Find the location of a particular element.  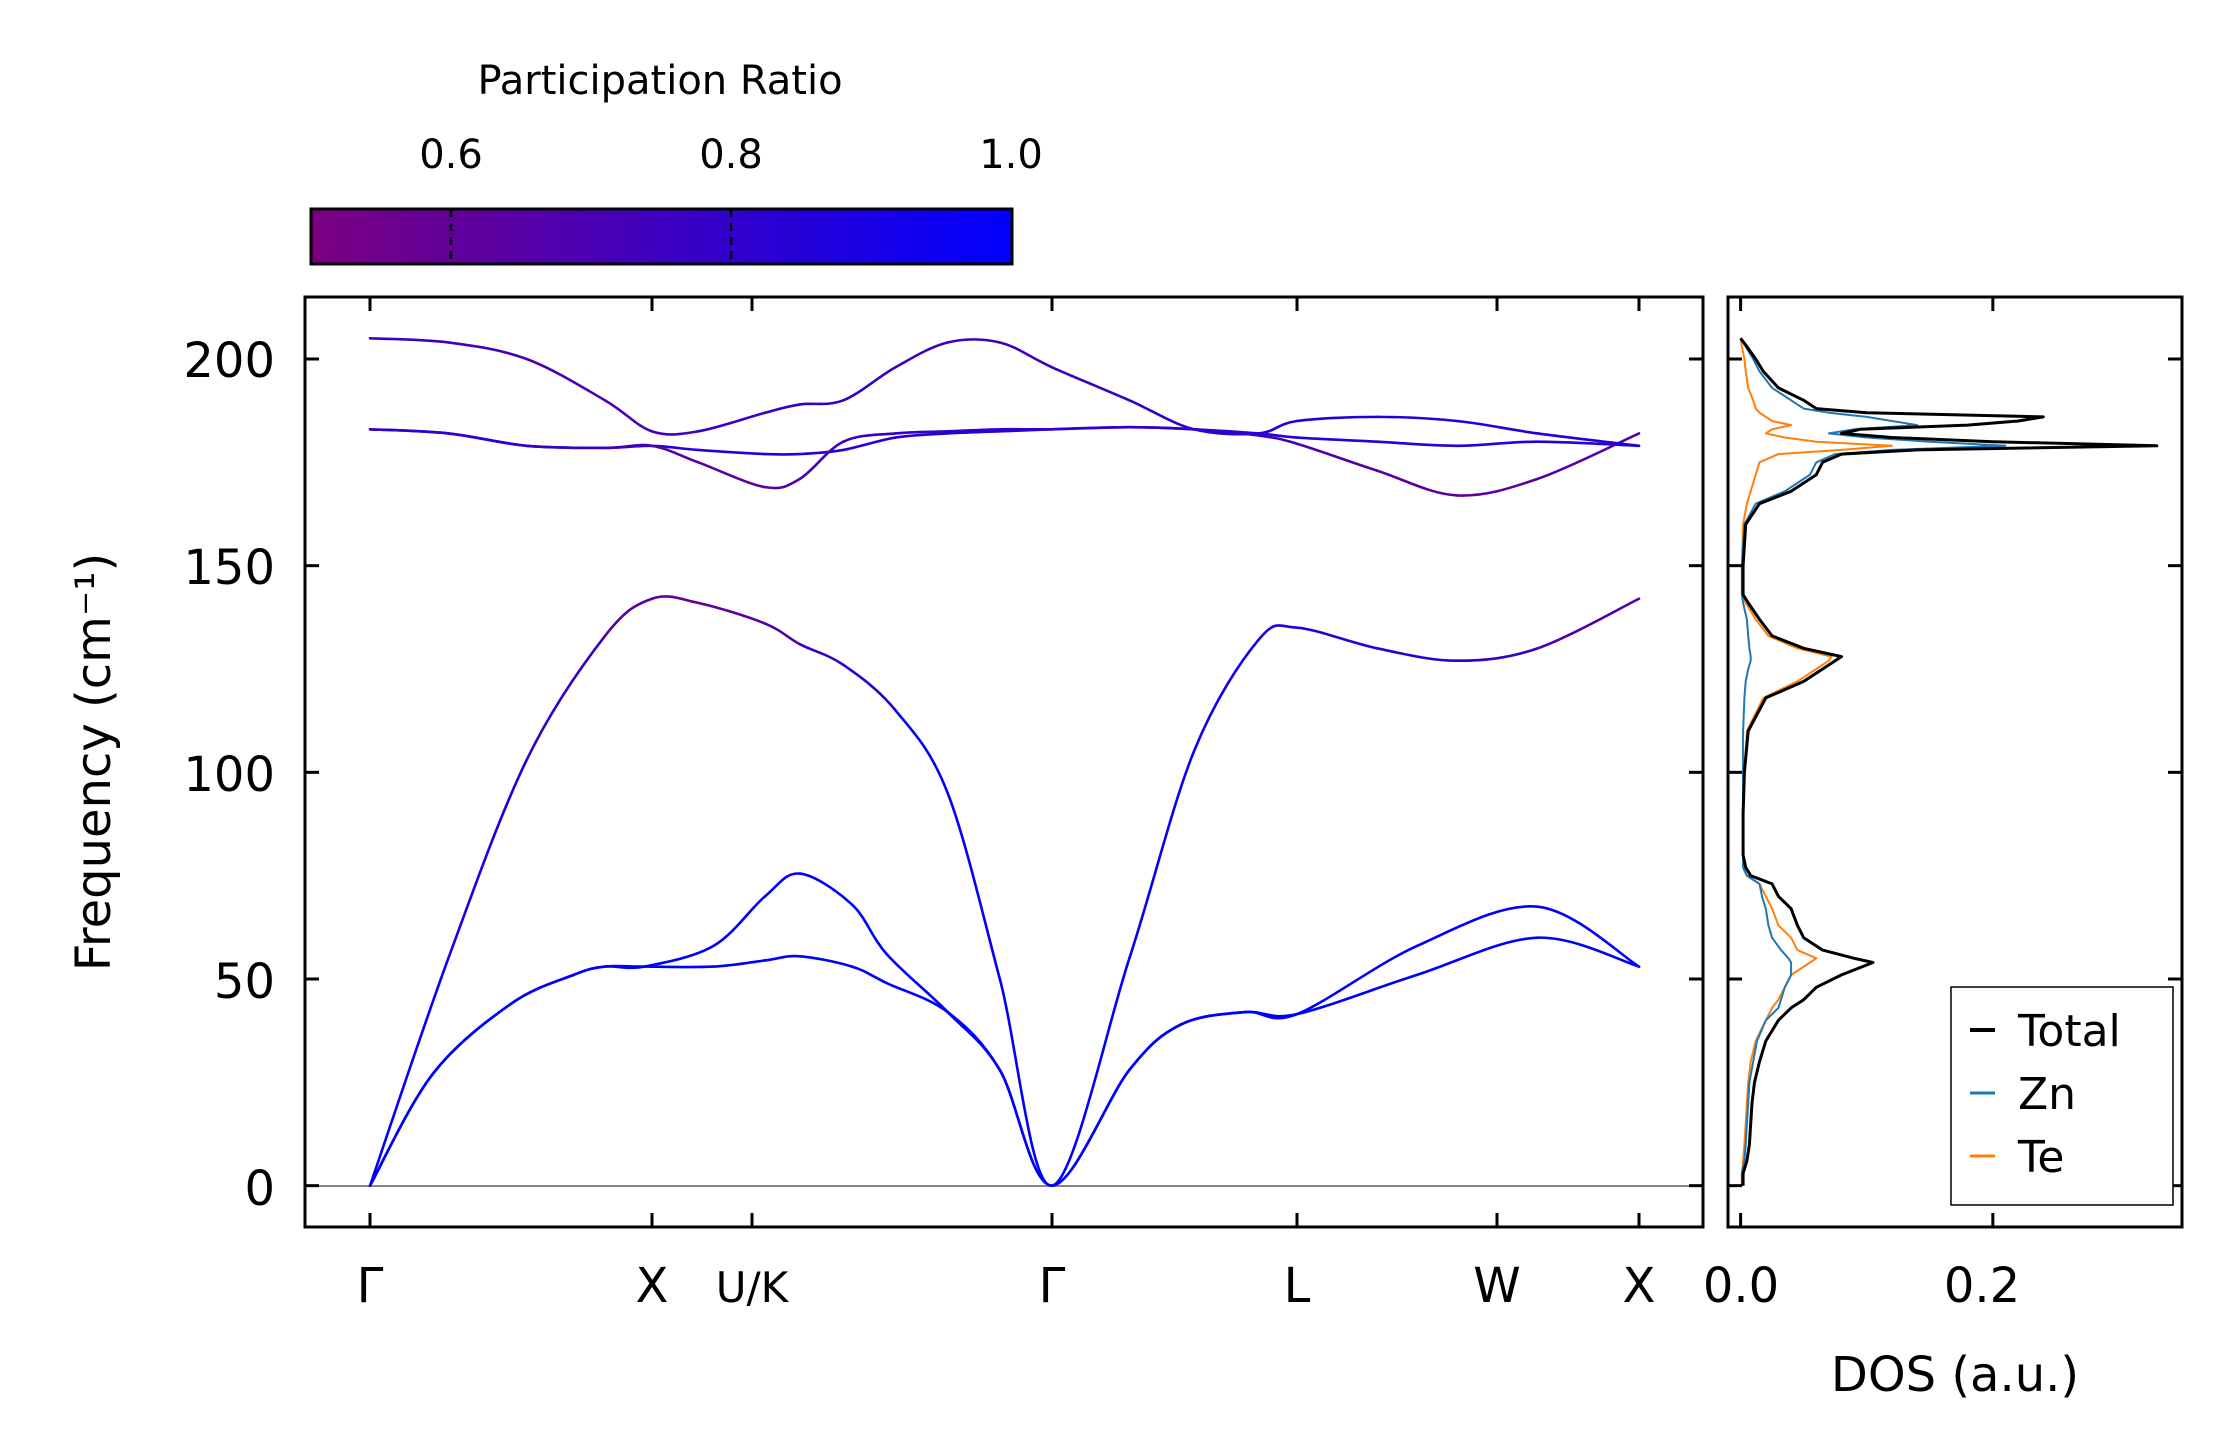

colorbar-ticklabel: 0.8 is located at coordinates (731, 155).